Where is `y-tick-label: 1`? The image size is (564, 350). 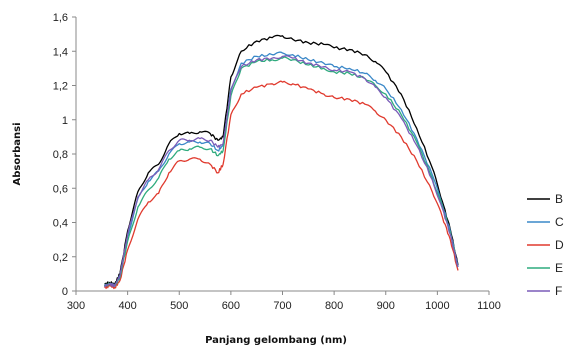
y-tick-label: 1 is located at coordinates (65, 121).